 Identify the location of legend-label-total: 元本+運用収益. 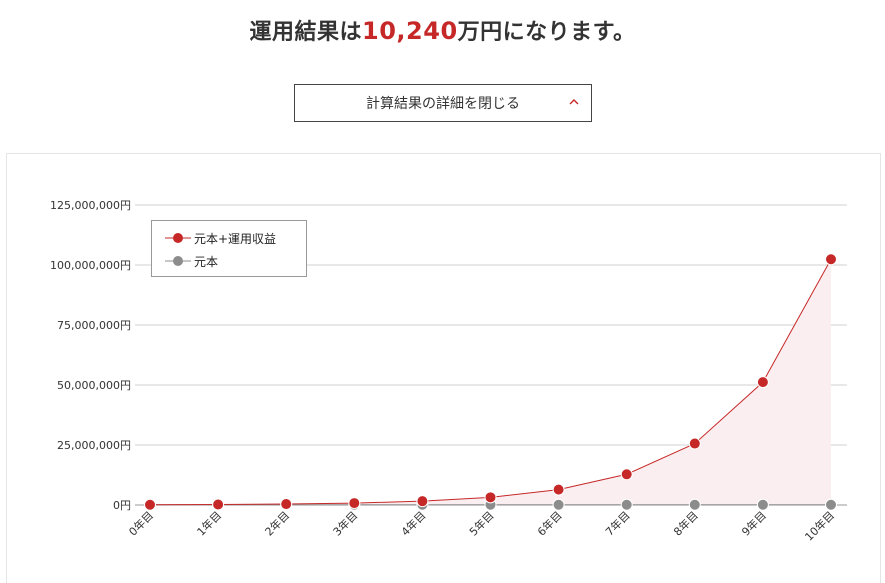
(235, 238).